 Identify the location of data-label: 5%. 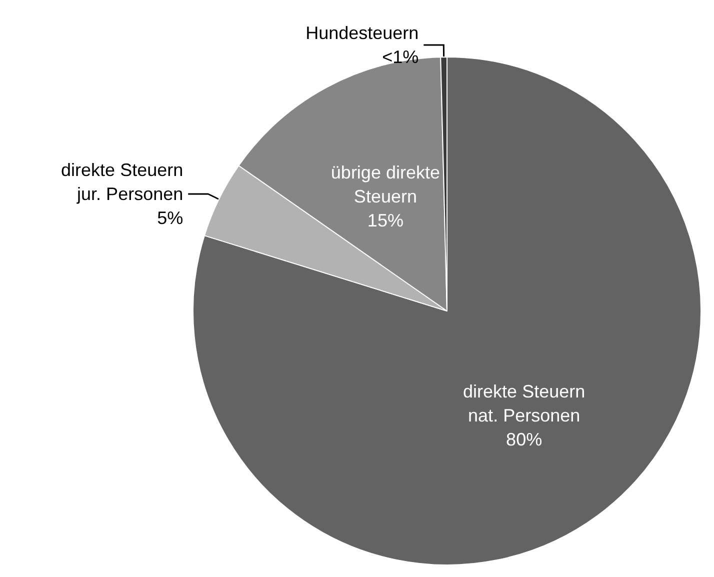
(170, 218).